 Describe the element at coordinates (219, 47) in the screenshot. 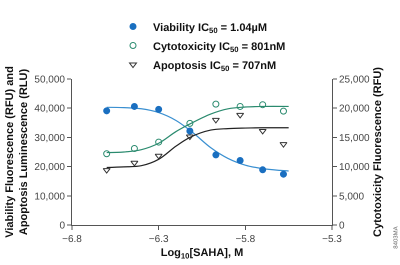

I see `legend-label: Cytotoxicity IC$_{50}$ = 801nM` at that location.